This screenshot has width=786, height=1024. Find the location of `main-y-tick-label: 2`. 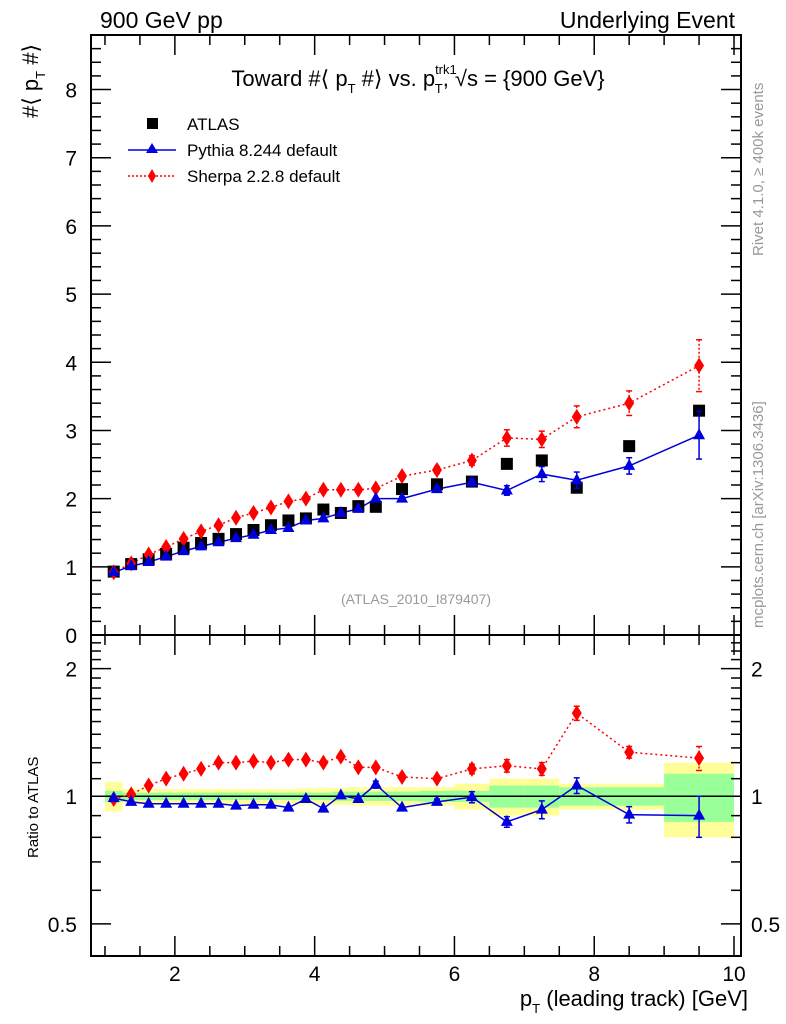

main-y-tick-label: 2 is located at coordinates (71, 500).